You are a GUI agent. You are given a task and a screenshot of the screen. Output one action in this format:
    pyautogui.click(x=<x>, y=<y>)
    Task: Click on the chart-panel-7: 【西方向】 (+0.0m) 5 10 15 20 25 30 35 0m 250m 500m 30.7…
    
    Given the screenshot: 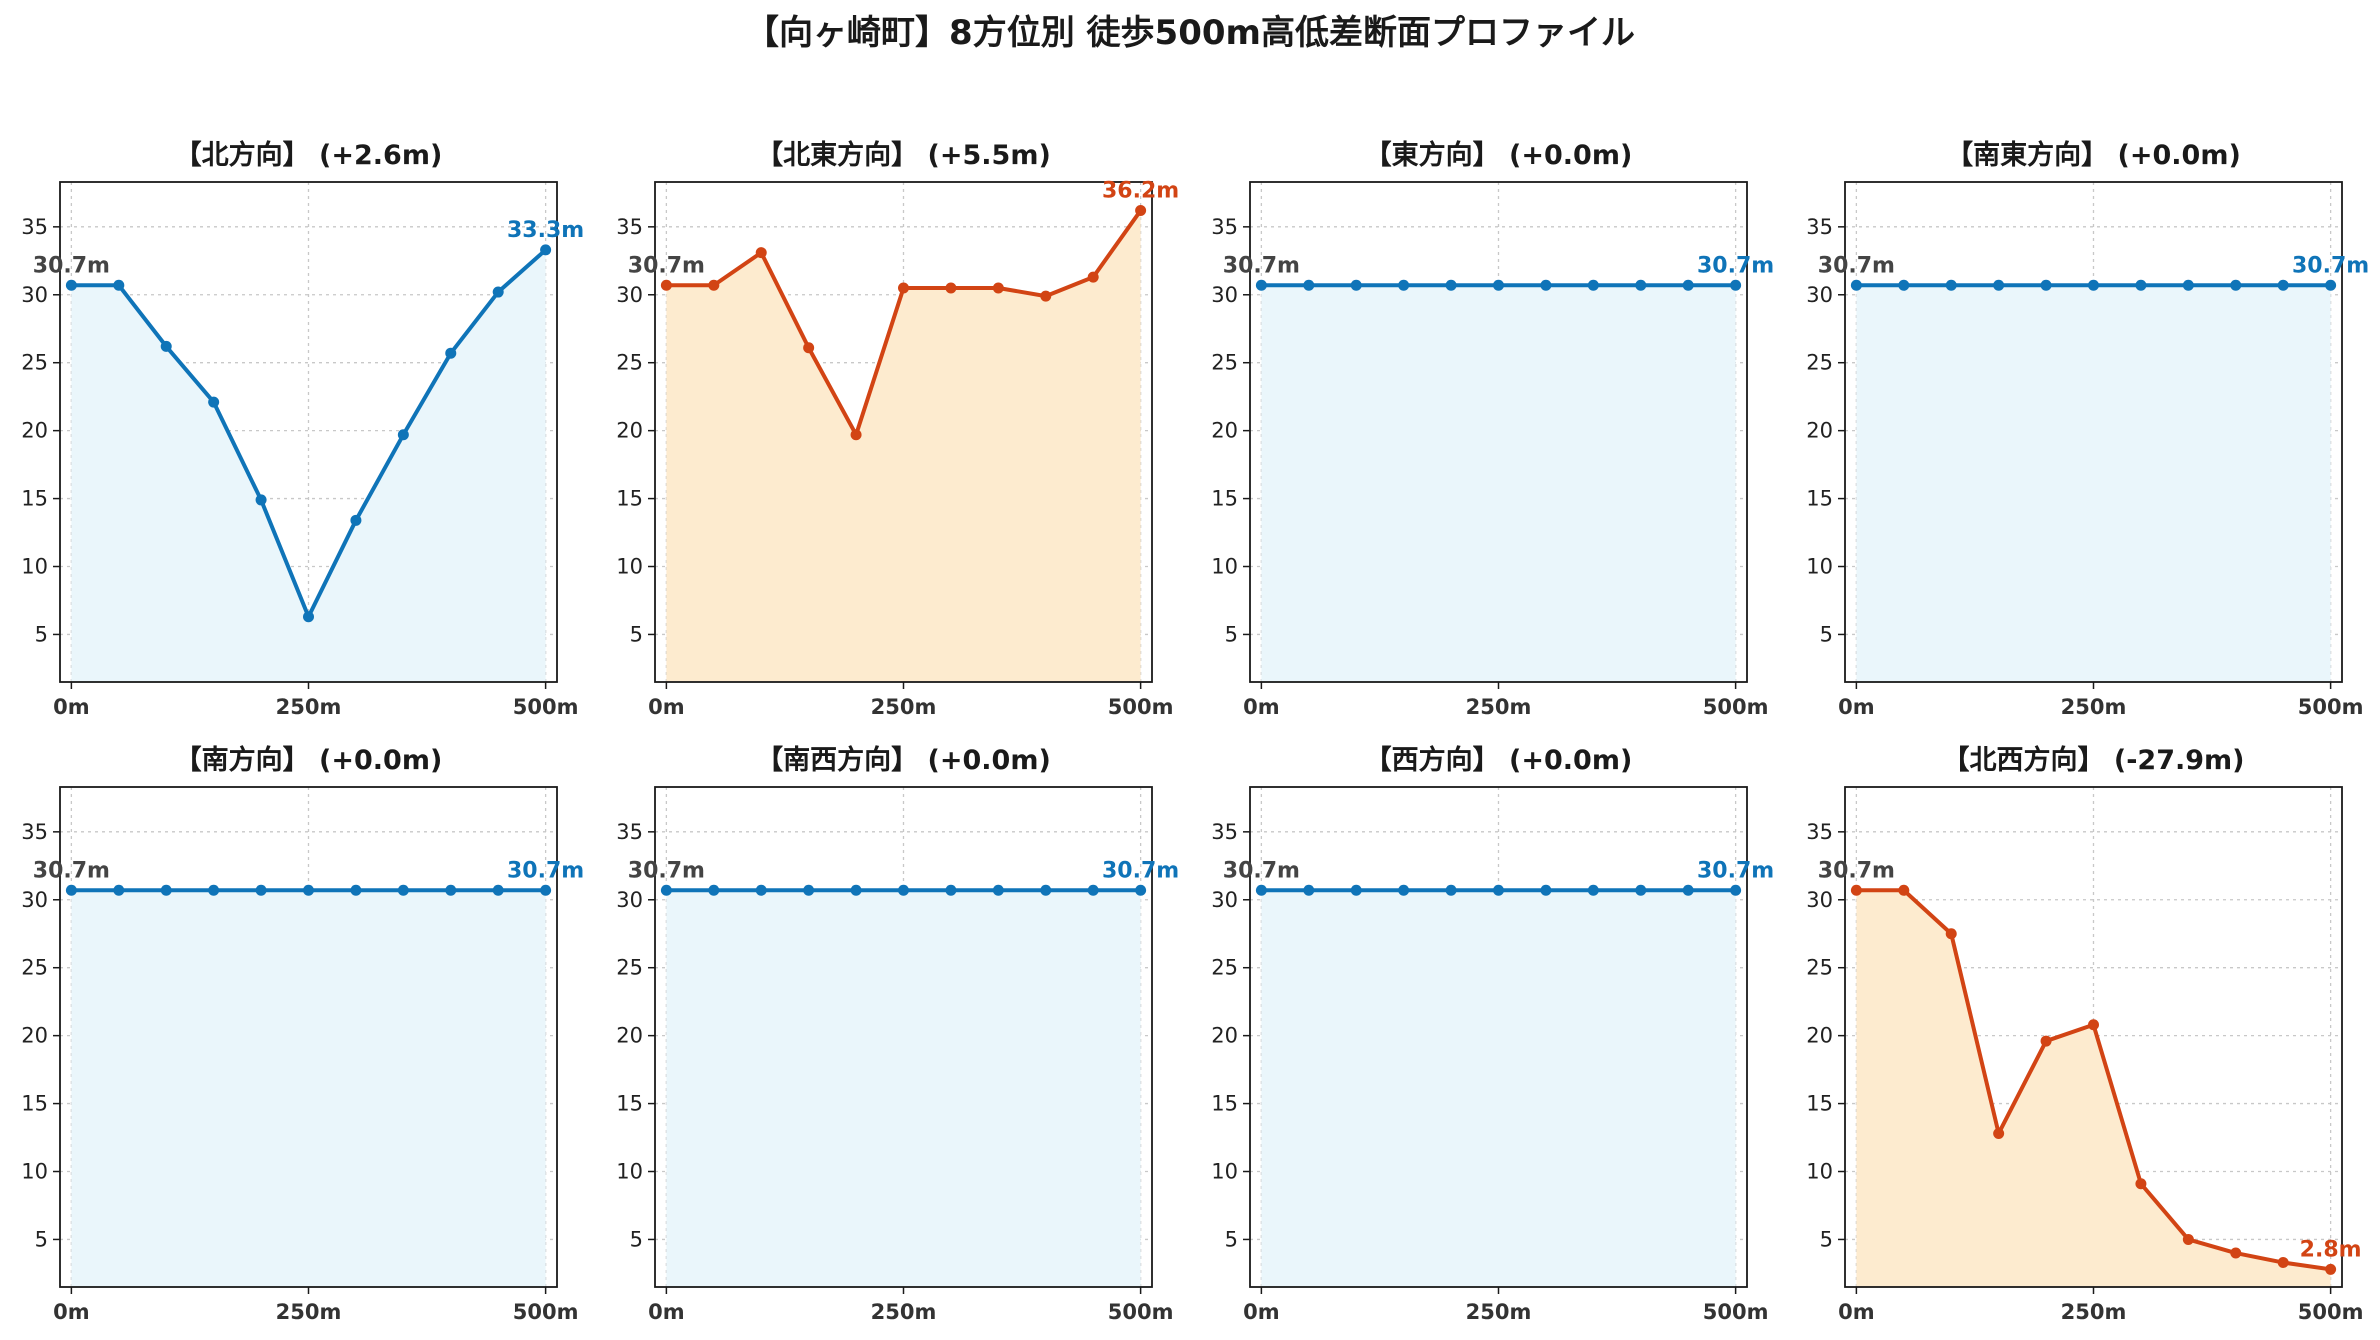 What is the action you would take?
    pyautogui.click(x=1492, y=1034)
    